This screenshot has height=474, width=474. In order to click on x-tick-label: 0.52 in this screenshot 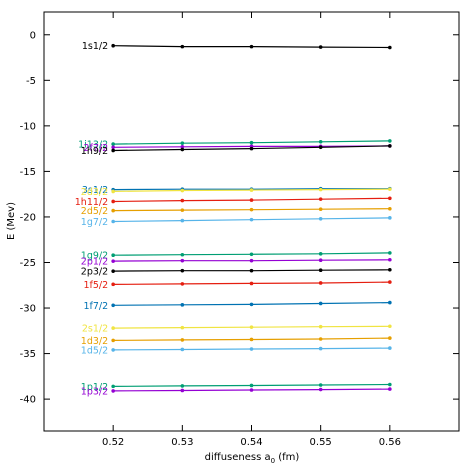, I will do `click(113, 442)`.